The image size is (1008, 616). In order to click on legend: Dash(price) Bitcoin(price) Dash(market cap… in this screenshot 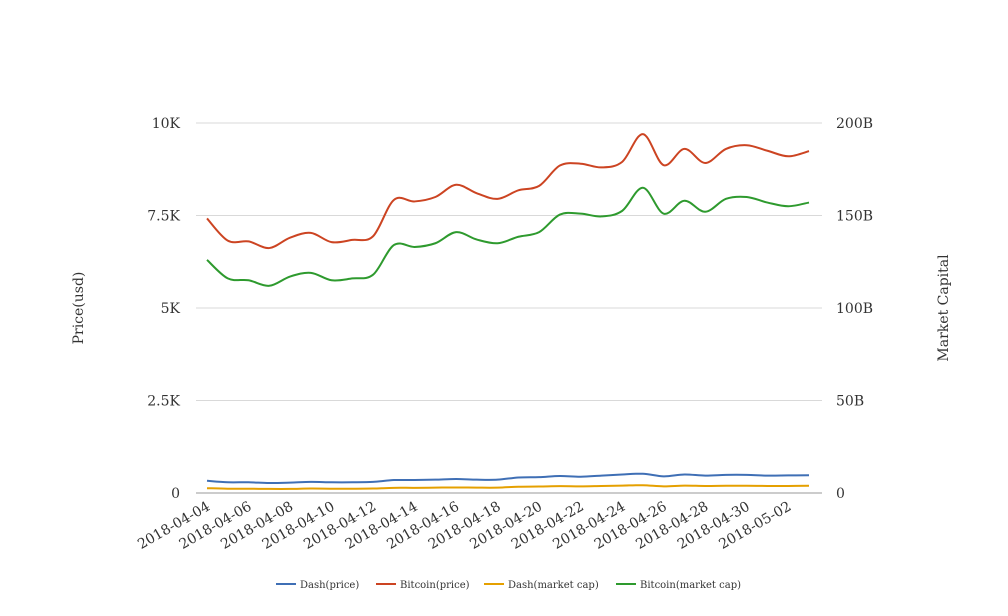, I will do `click(508, 585)`.